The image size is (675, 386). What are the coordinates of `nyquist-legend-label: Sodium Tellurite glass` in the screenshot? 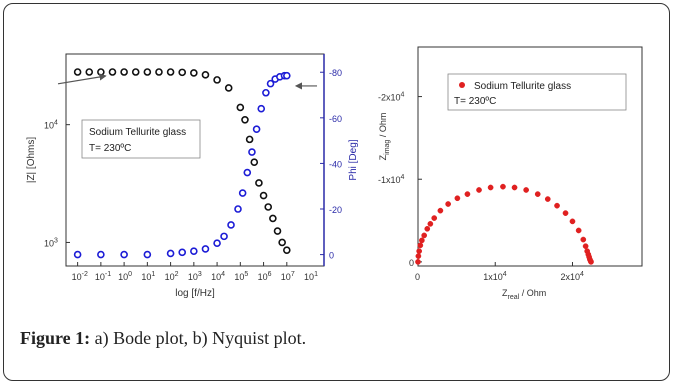 It's located at (522, 86).